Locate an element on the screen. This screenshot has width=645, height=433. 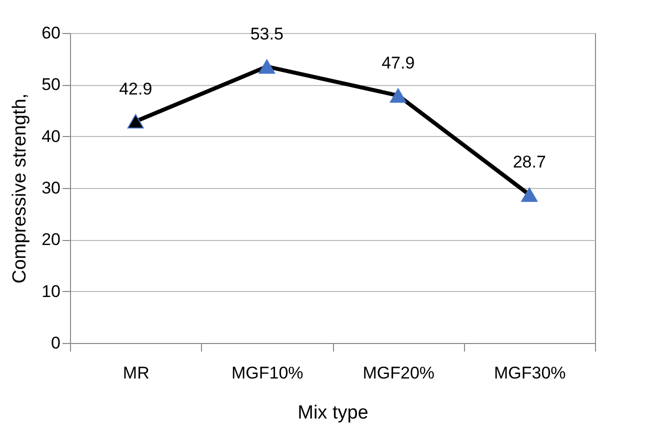
x-tick-label: MGF20% is located at coordinates (398, 373).